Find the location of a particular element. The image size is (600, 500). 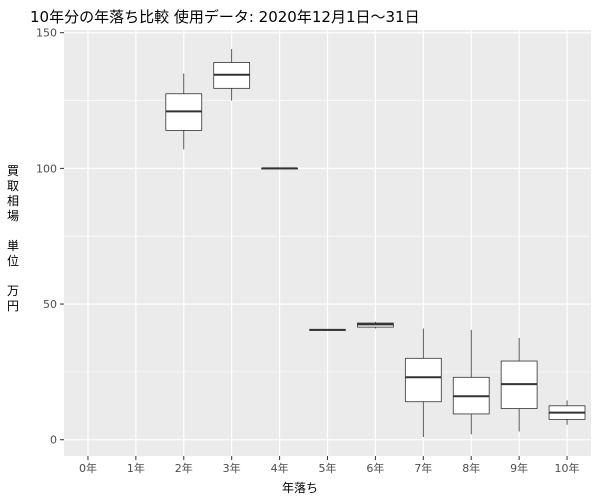

x-tick-label: 8年 is located at coordinates (471, 468).